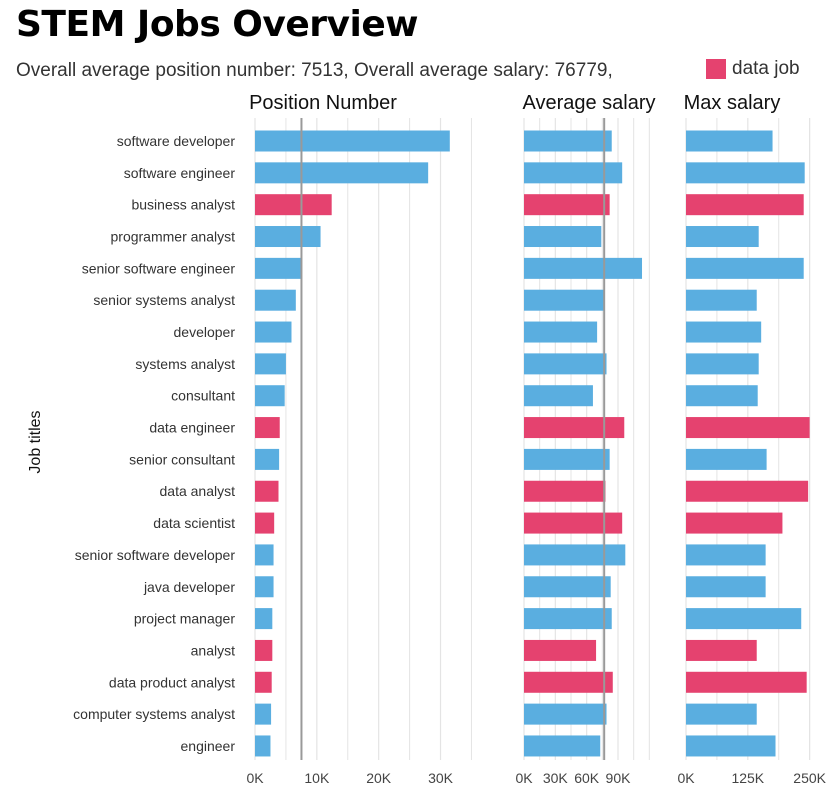 This screenshot has height=800, width=840. I want to click on category-label-senior-systems-analyst: senior systems analyst, so click(164, 300).